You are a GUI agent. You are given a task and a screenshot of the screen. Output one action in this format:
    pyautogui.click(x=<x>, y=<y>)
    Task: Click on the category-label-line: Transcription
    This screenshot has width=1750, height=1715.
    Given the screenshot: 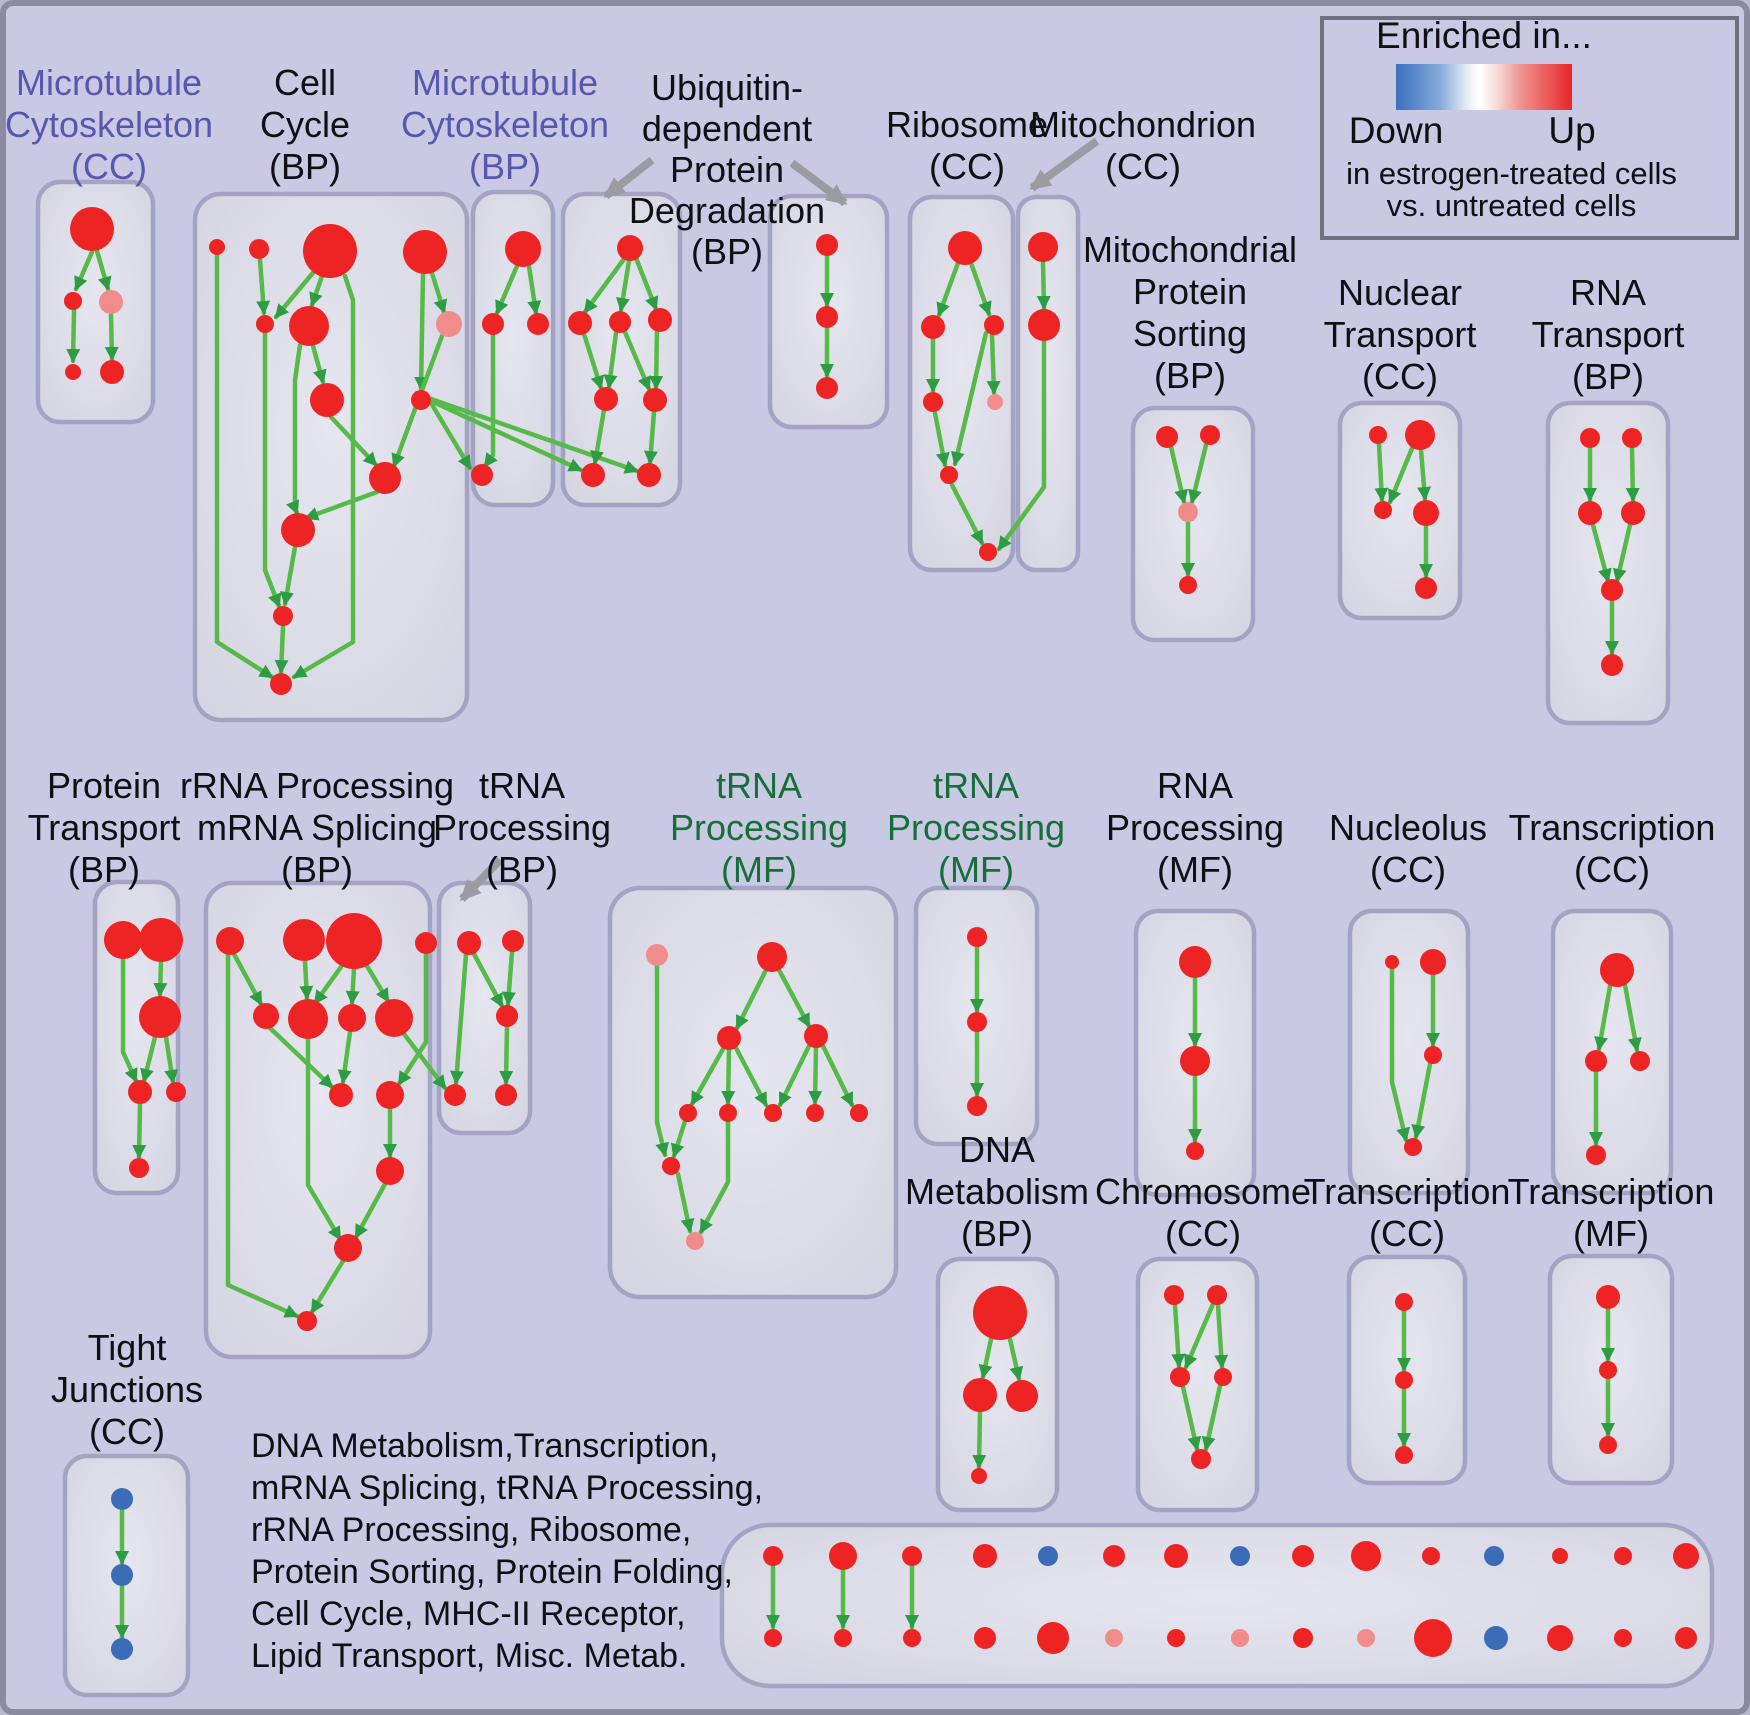 What is the action you would take?
    pyautogui.click(x=1407, y=1191)
    